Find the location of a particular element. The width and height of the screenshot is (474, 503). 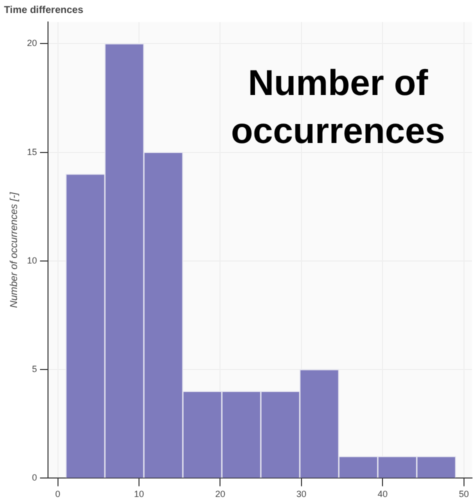

x-tick-label: 30 is located at coordinates (301, 494).